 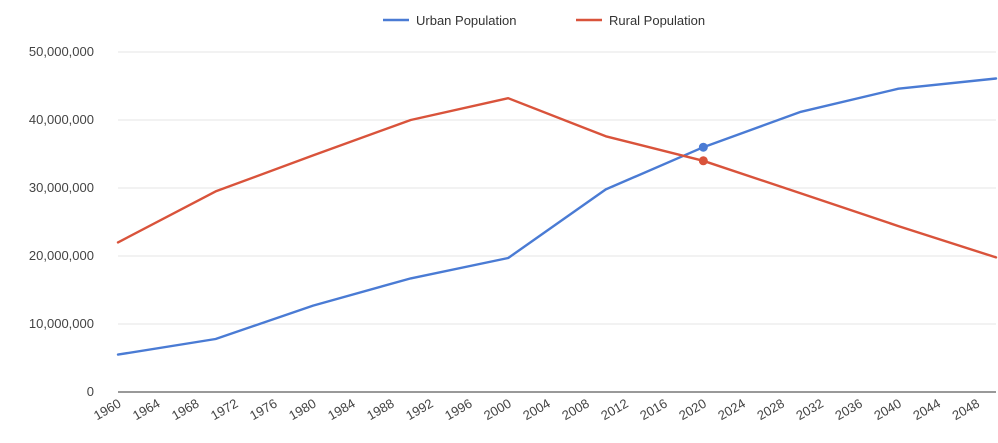 I want to click on x-tick-label: 2004, so click(x=536, y=409).